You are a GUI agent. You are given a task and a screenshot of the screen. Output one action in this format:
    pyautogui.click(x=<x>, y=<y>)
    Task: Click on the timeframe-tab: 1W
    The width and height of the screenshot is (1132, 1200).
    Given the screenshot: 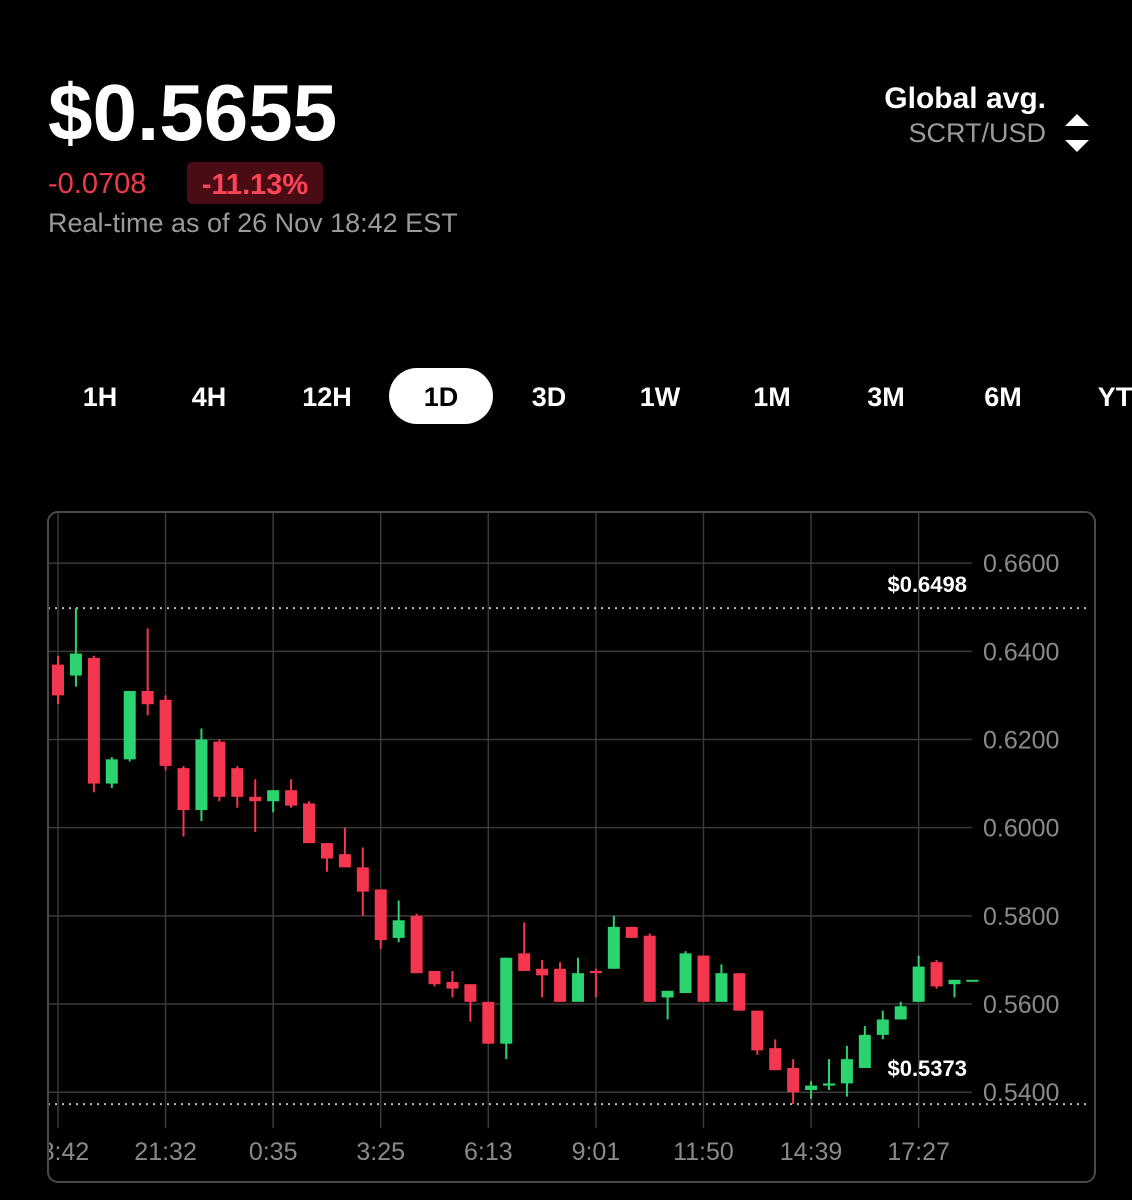 What is the action you would take?
    pyautogui.click(x=660, y=397)
    